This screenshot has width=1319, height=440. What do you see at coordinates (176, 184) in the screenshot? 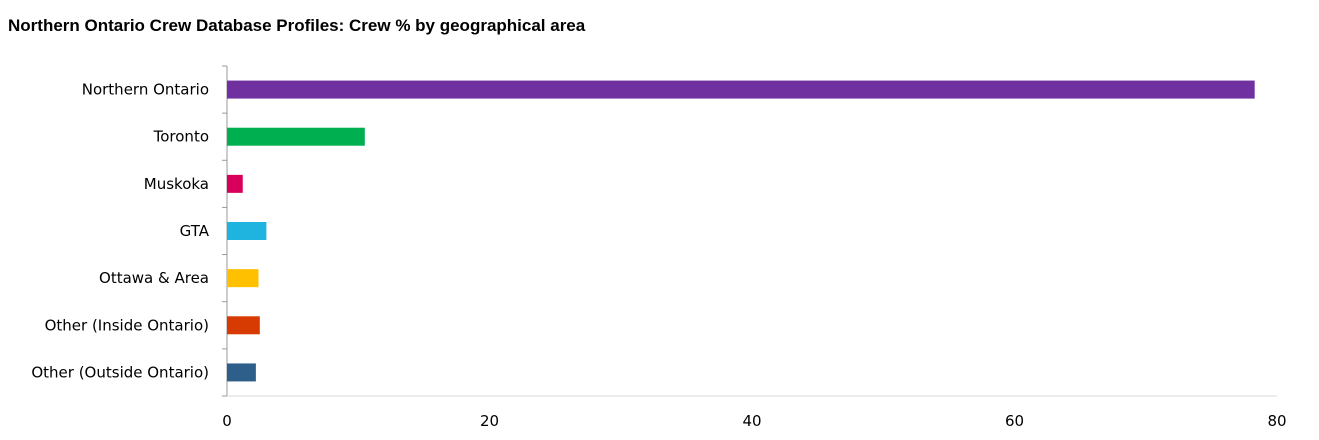
I see `category-label: Muskoka` at bounding box center [176, 184].